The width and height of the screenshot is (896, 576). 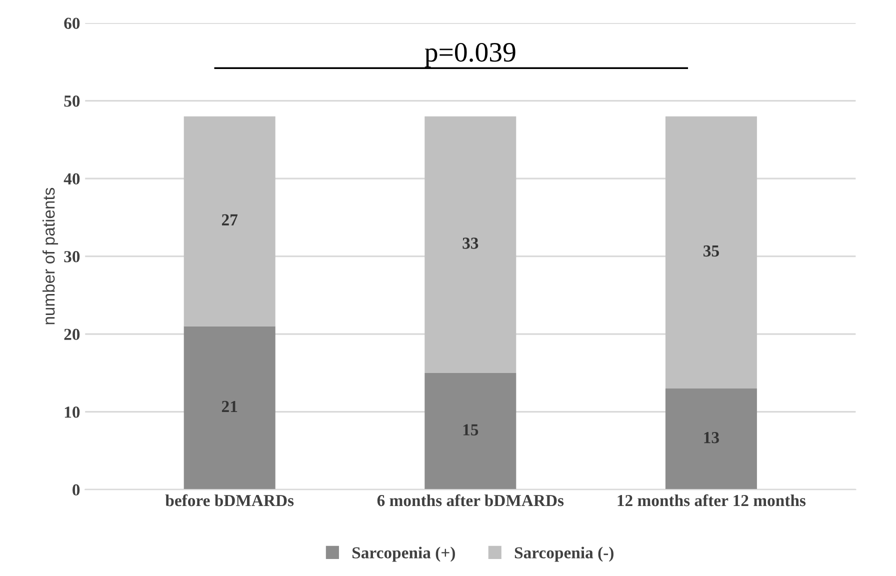 I want to click on y-tick-label: 40, so click(x=72, y=179).